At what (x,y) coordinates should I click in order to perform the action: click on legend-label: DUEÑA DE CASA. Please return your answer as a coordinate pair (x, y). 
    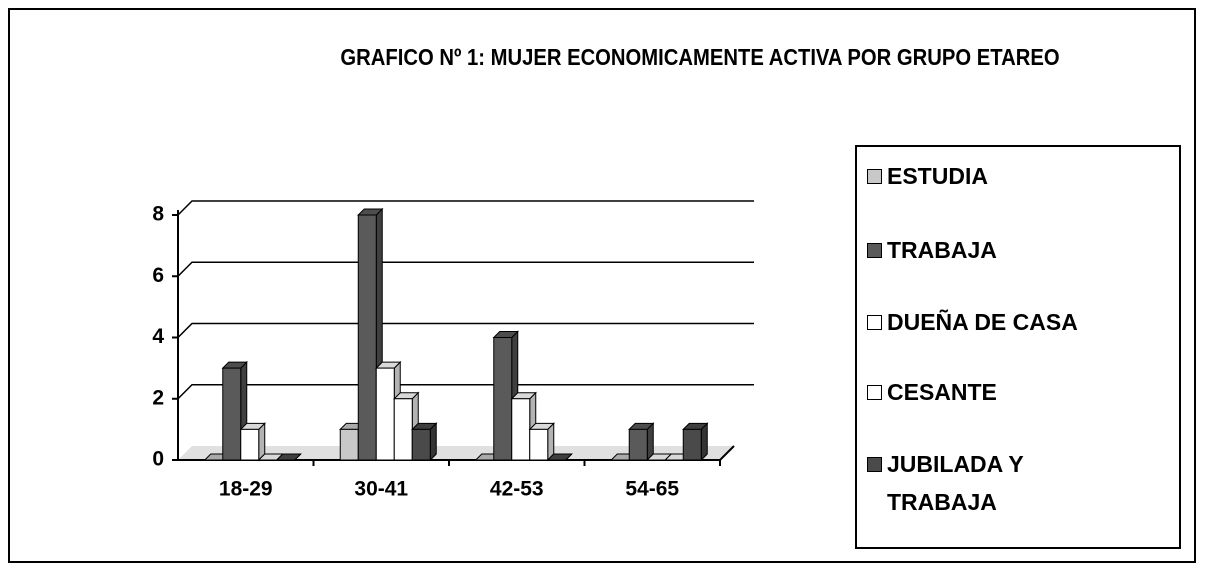
    Looking at the image, I should click on (982, 322).